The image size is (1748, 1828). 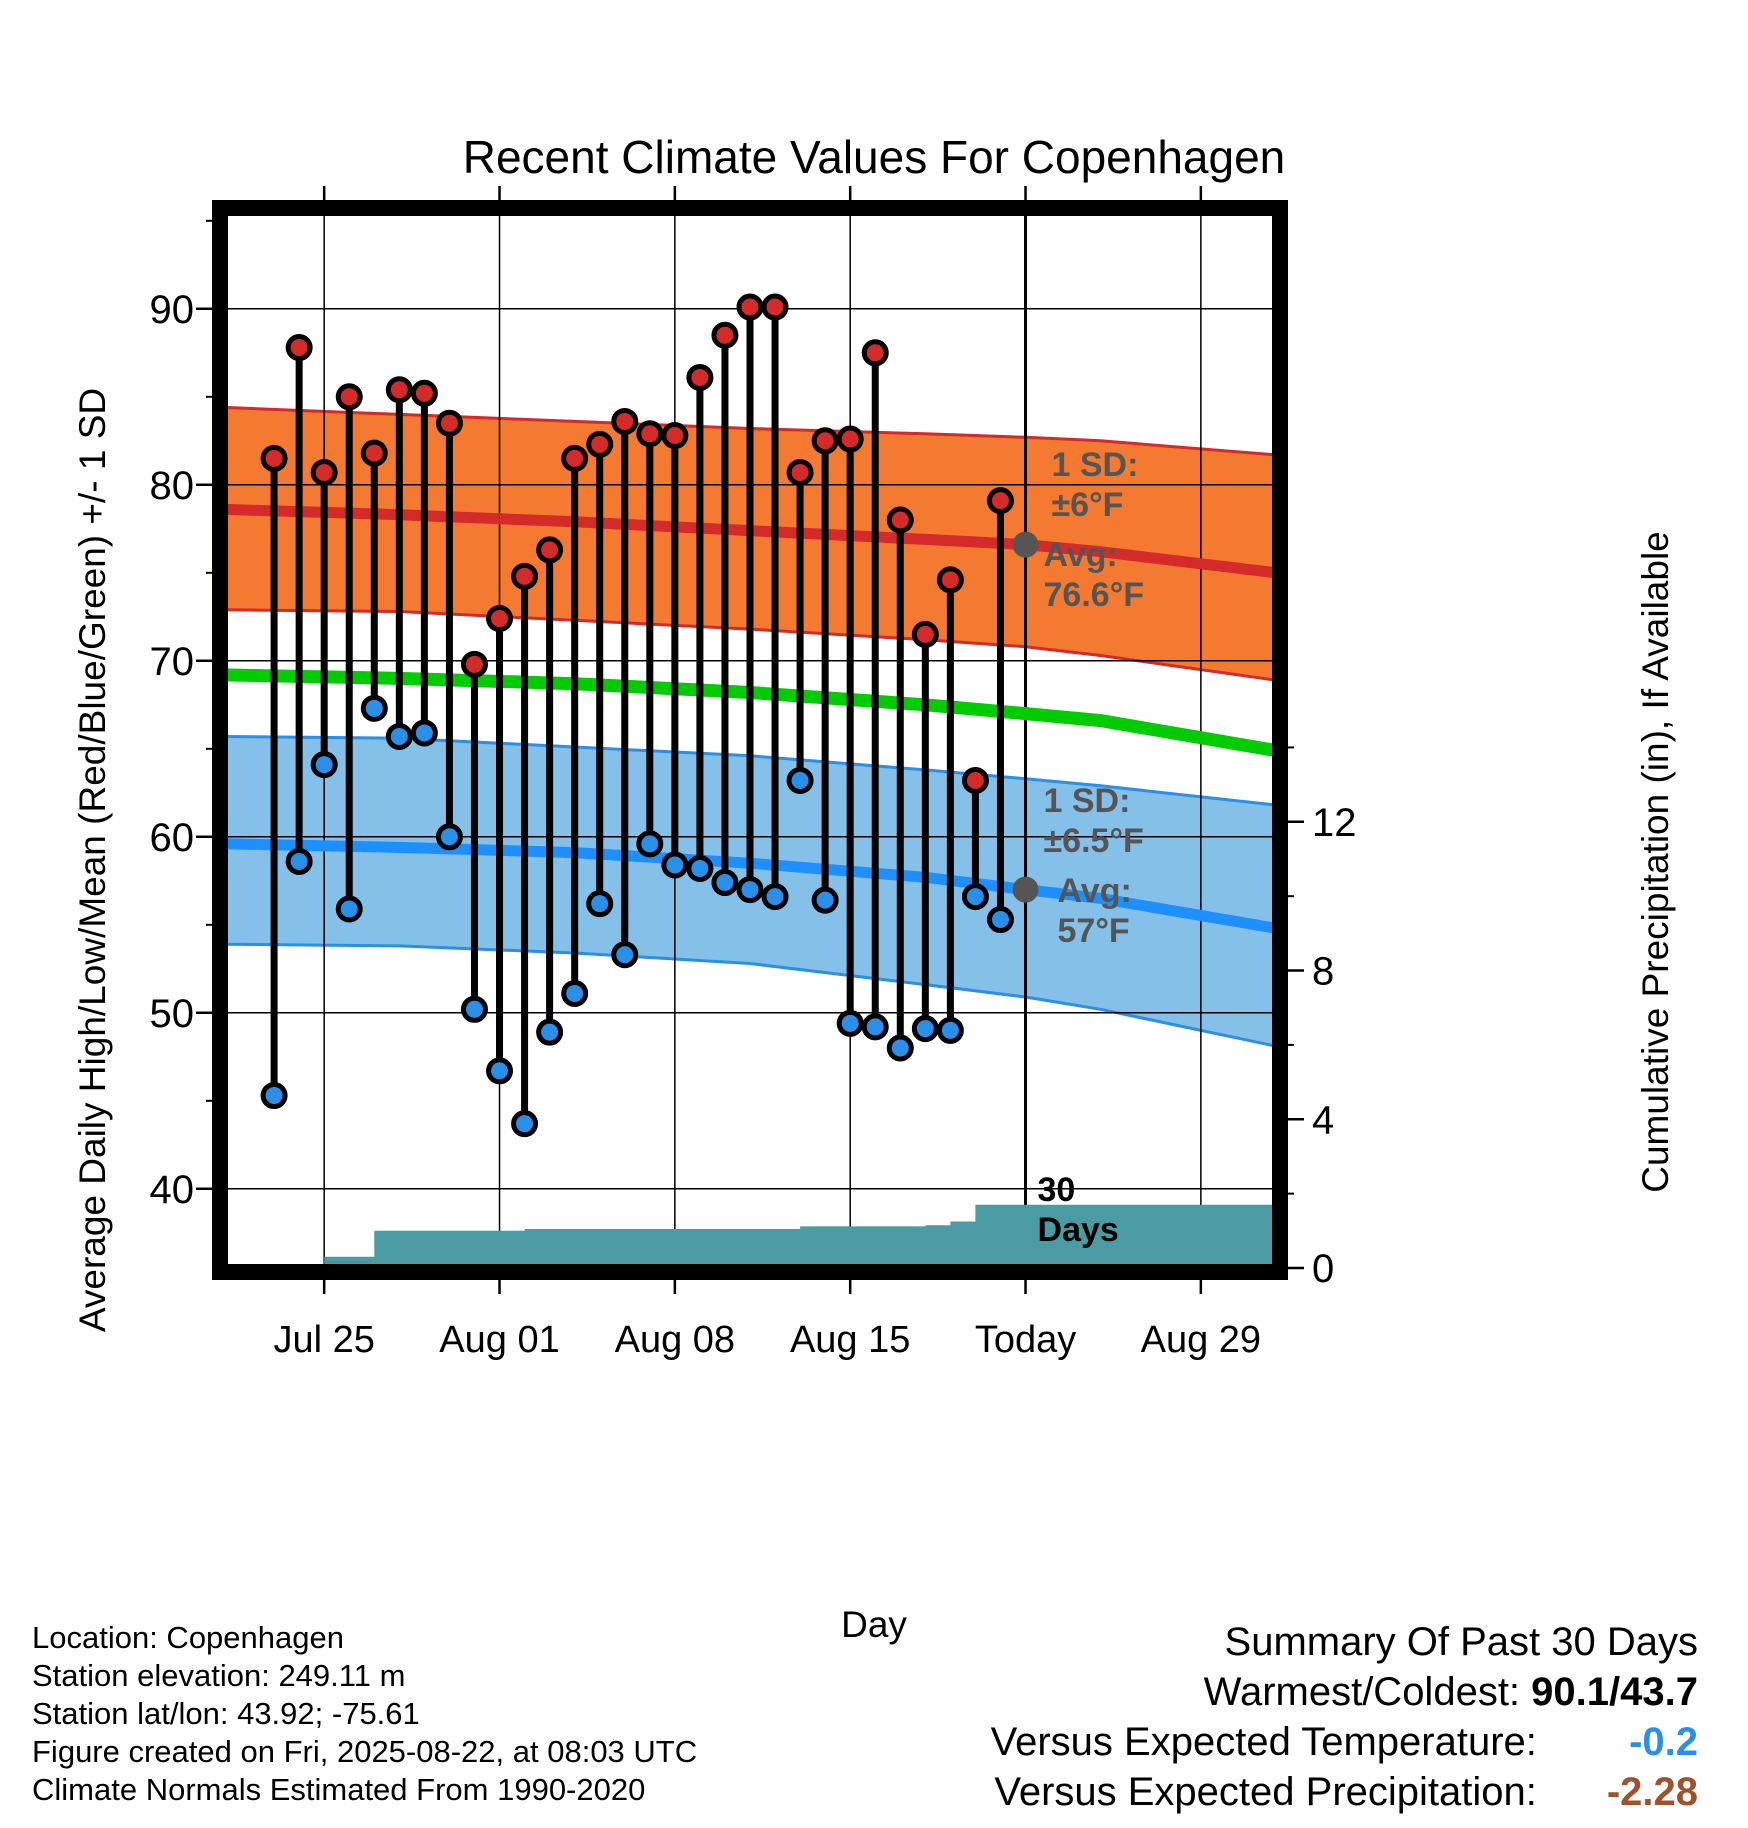 What do you see at coordinates (226, 1713) in the screenshot?
I see `latlon-text: Station lat/lon: 43.92; -75.61` at bounding box center [226, 1713].